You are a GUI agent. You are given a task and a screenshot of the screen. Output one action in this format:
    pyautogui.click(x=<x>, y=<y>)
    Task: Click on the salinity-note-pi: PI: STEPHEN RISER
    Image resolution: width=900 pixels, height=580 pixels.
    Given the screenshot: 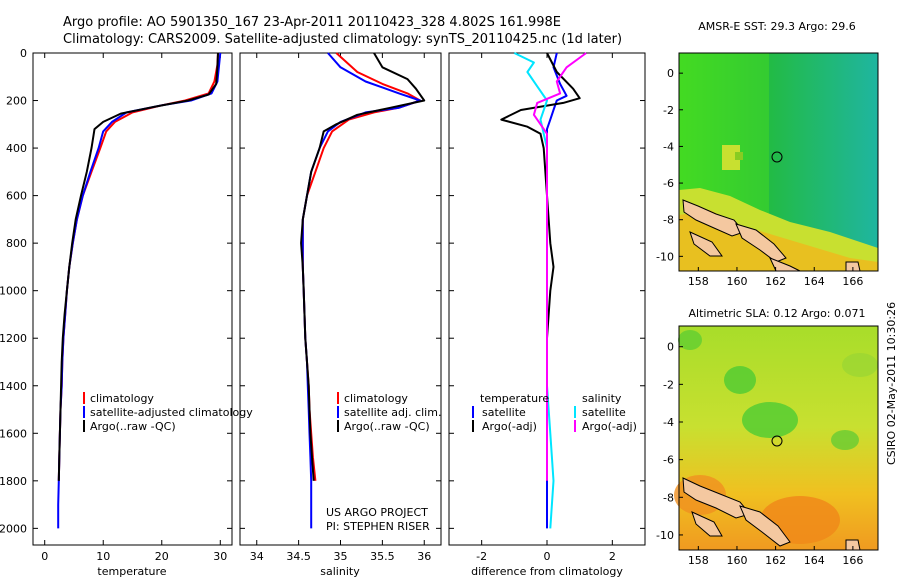 What is the action you would take?
    pyautogui.click(x=378, y=526)
    